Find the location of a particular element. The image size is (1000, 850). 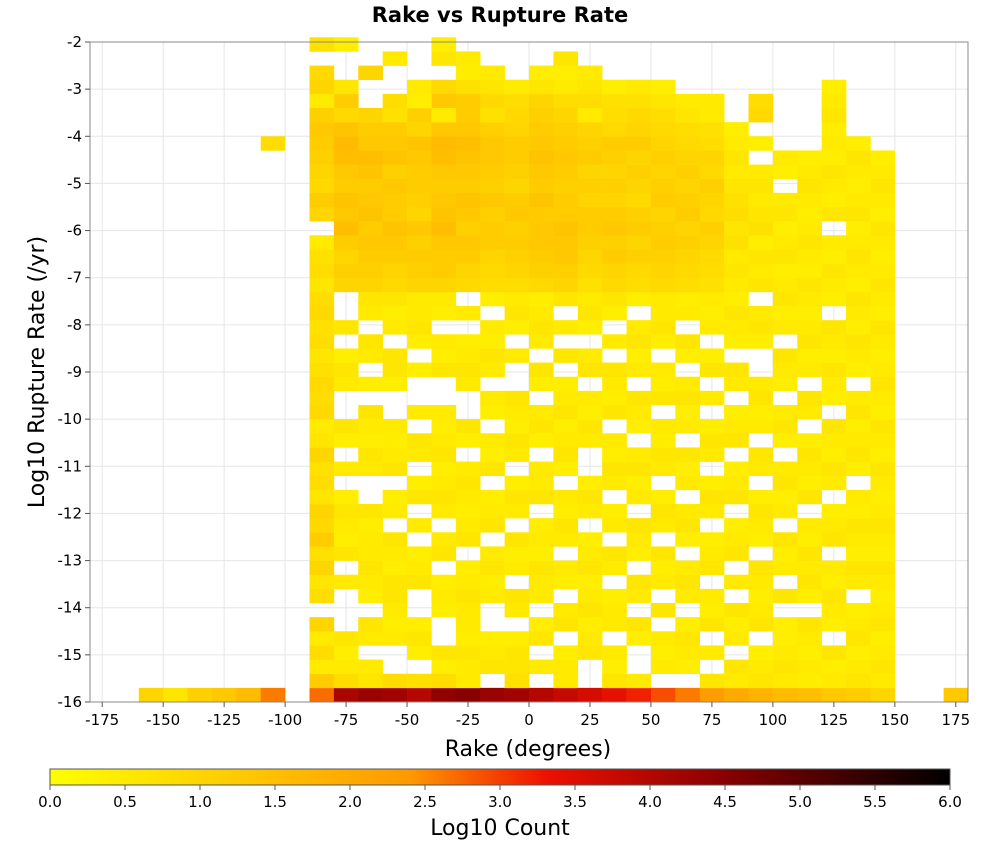

y-tick-label: -7 is located at coordinates (74, 278).